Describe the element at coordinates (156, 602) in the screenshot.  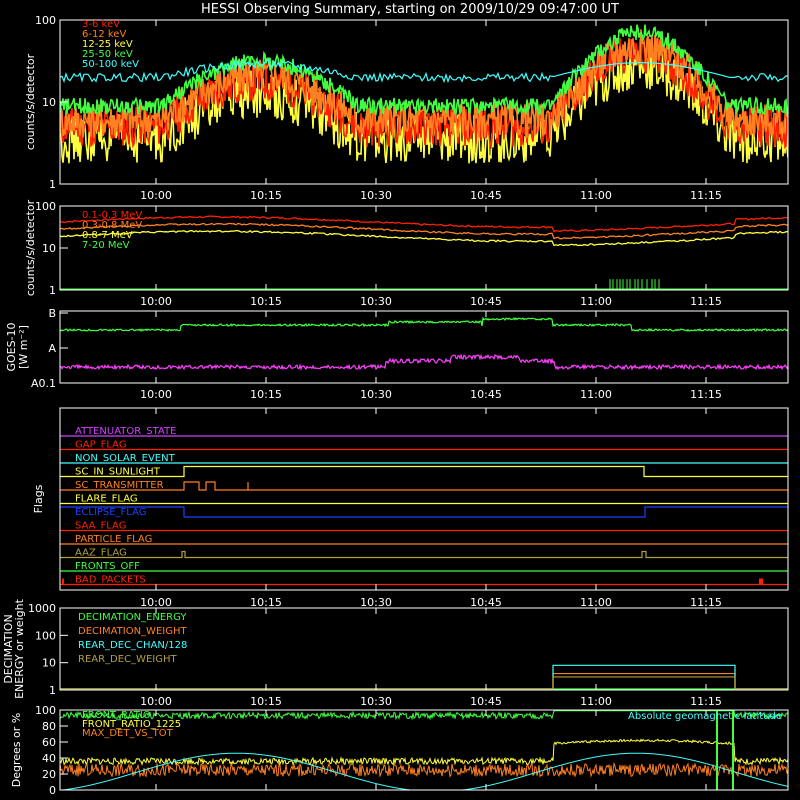
I see `flags-xtick-label: 10:00` at that location.